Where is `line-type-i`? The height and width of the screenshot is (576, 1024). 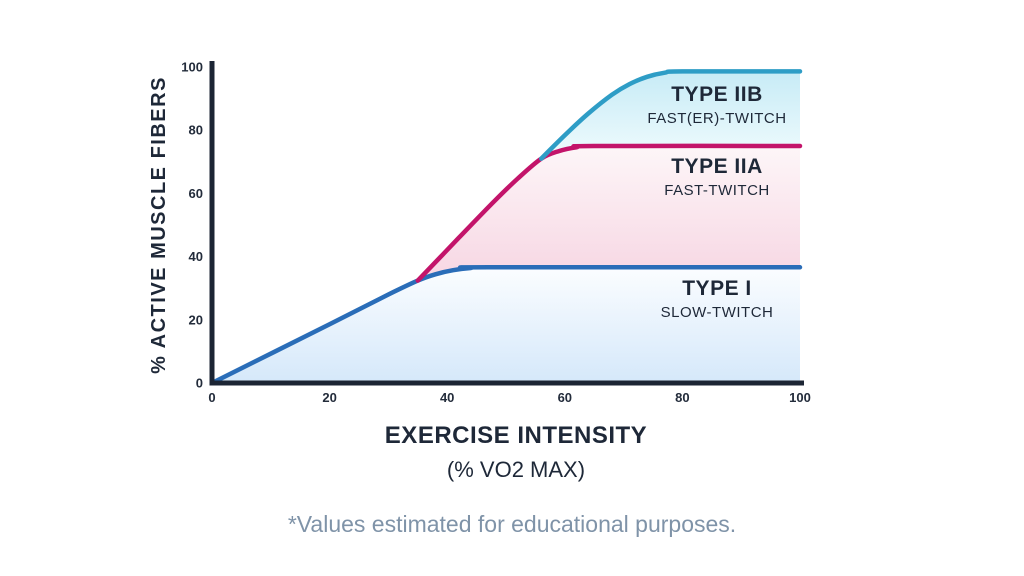
line-type-i is located at coordinates (506, 325).